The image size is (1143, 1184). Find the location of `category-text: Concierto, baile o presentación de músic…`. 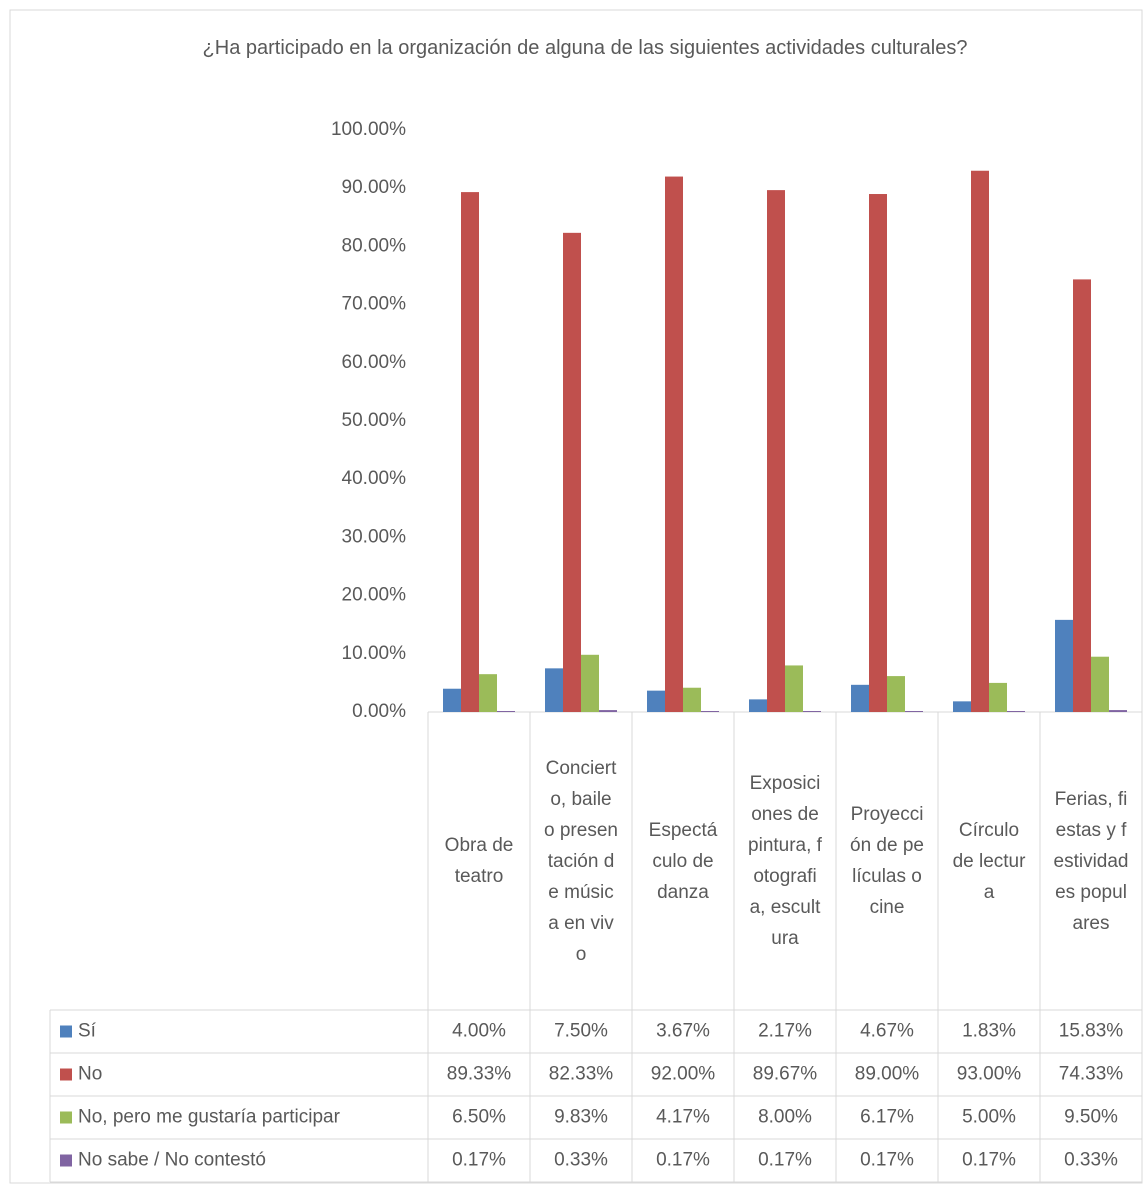

category-text: Concierto, baile o presentación de músic… is located at coordinates (581, 861).